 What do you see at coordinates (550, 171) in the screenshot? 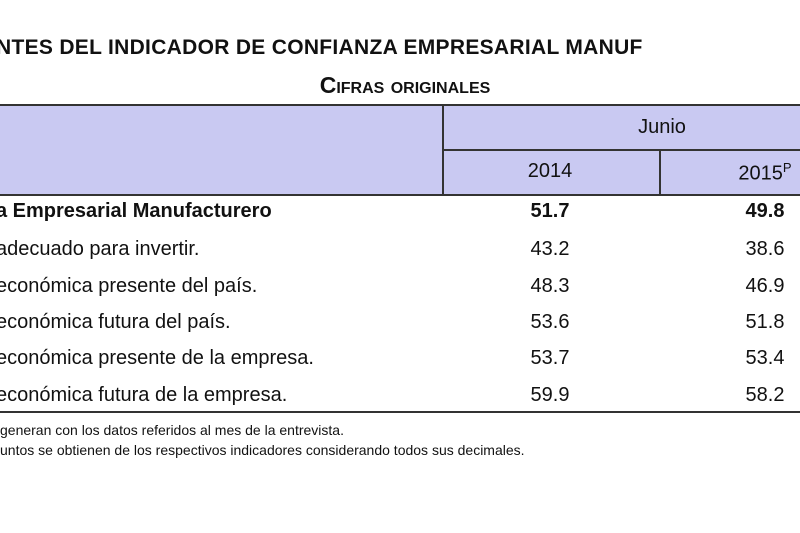
I see `column-header: 2014` at bounding box center [550, 171].